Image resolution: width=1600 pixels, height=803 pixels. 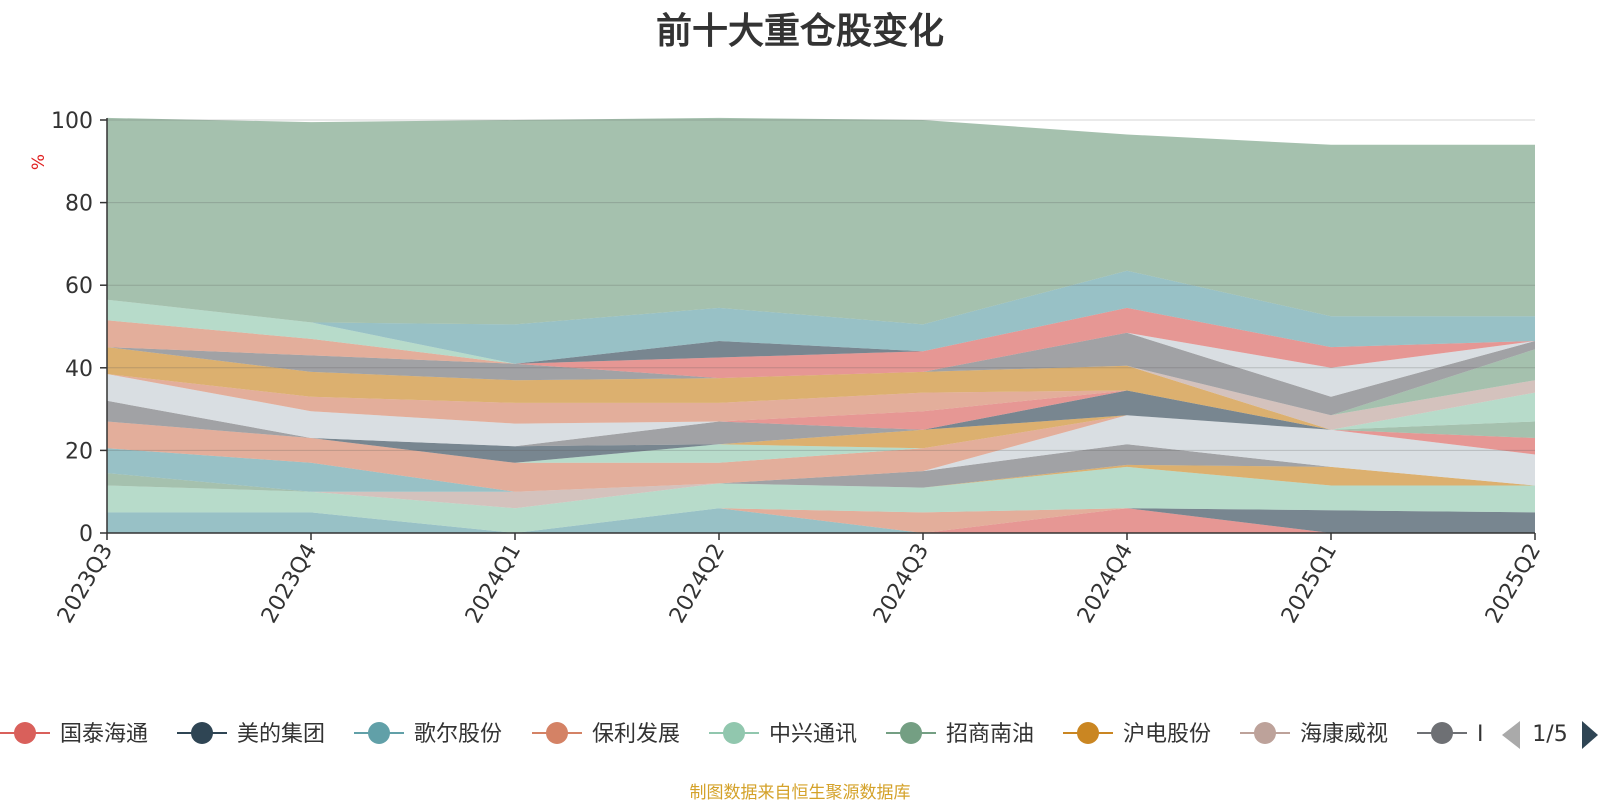 What do you see at coordinates (86, 534) in the screenshot?
I see `y-tick-label: 0` at bounding box center [86, 534].